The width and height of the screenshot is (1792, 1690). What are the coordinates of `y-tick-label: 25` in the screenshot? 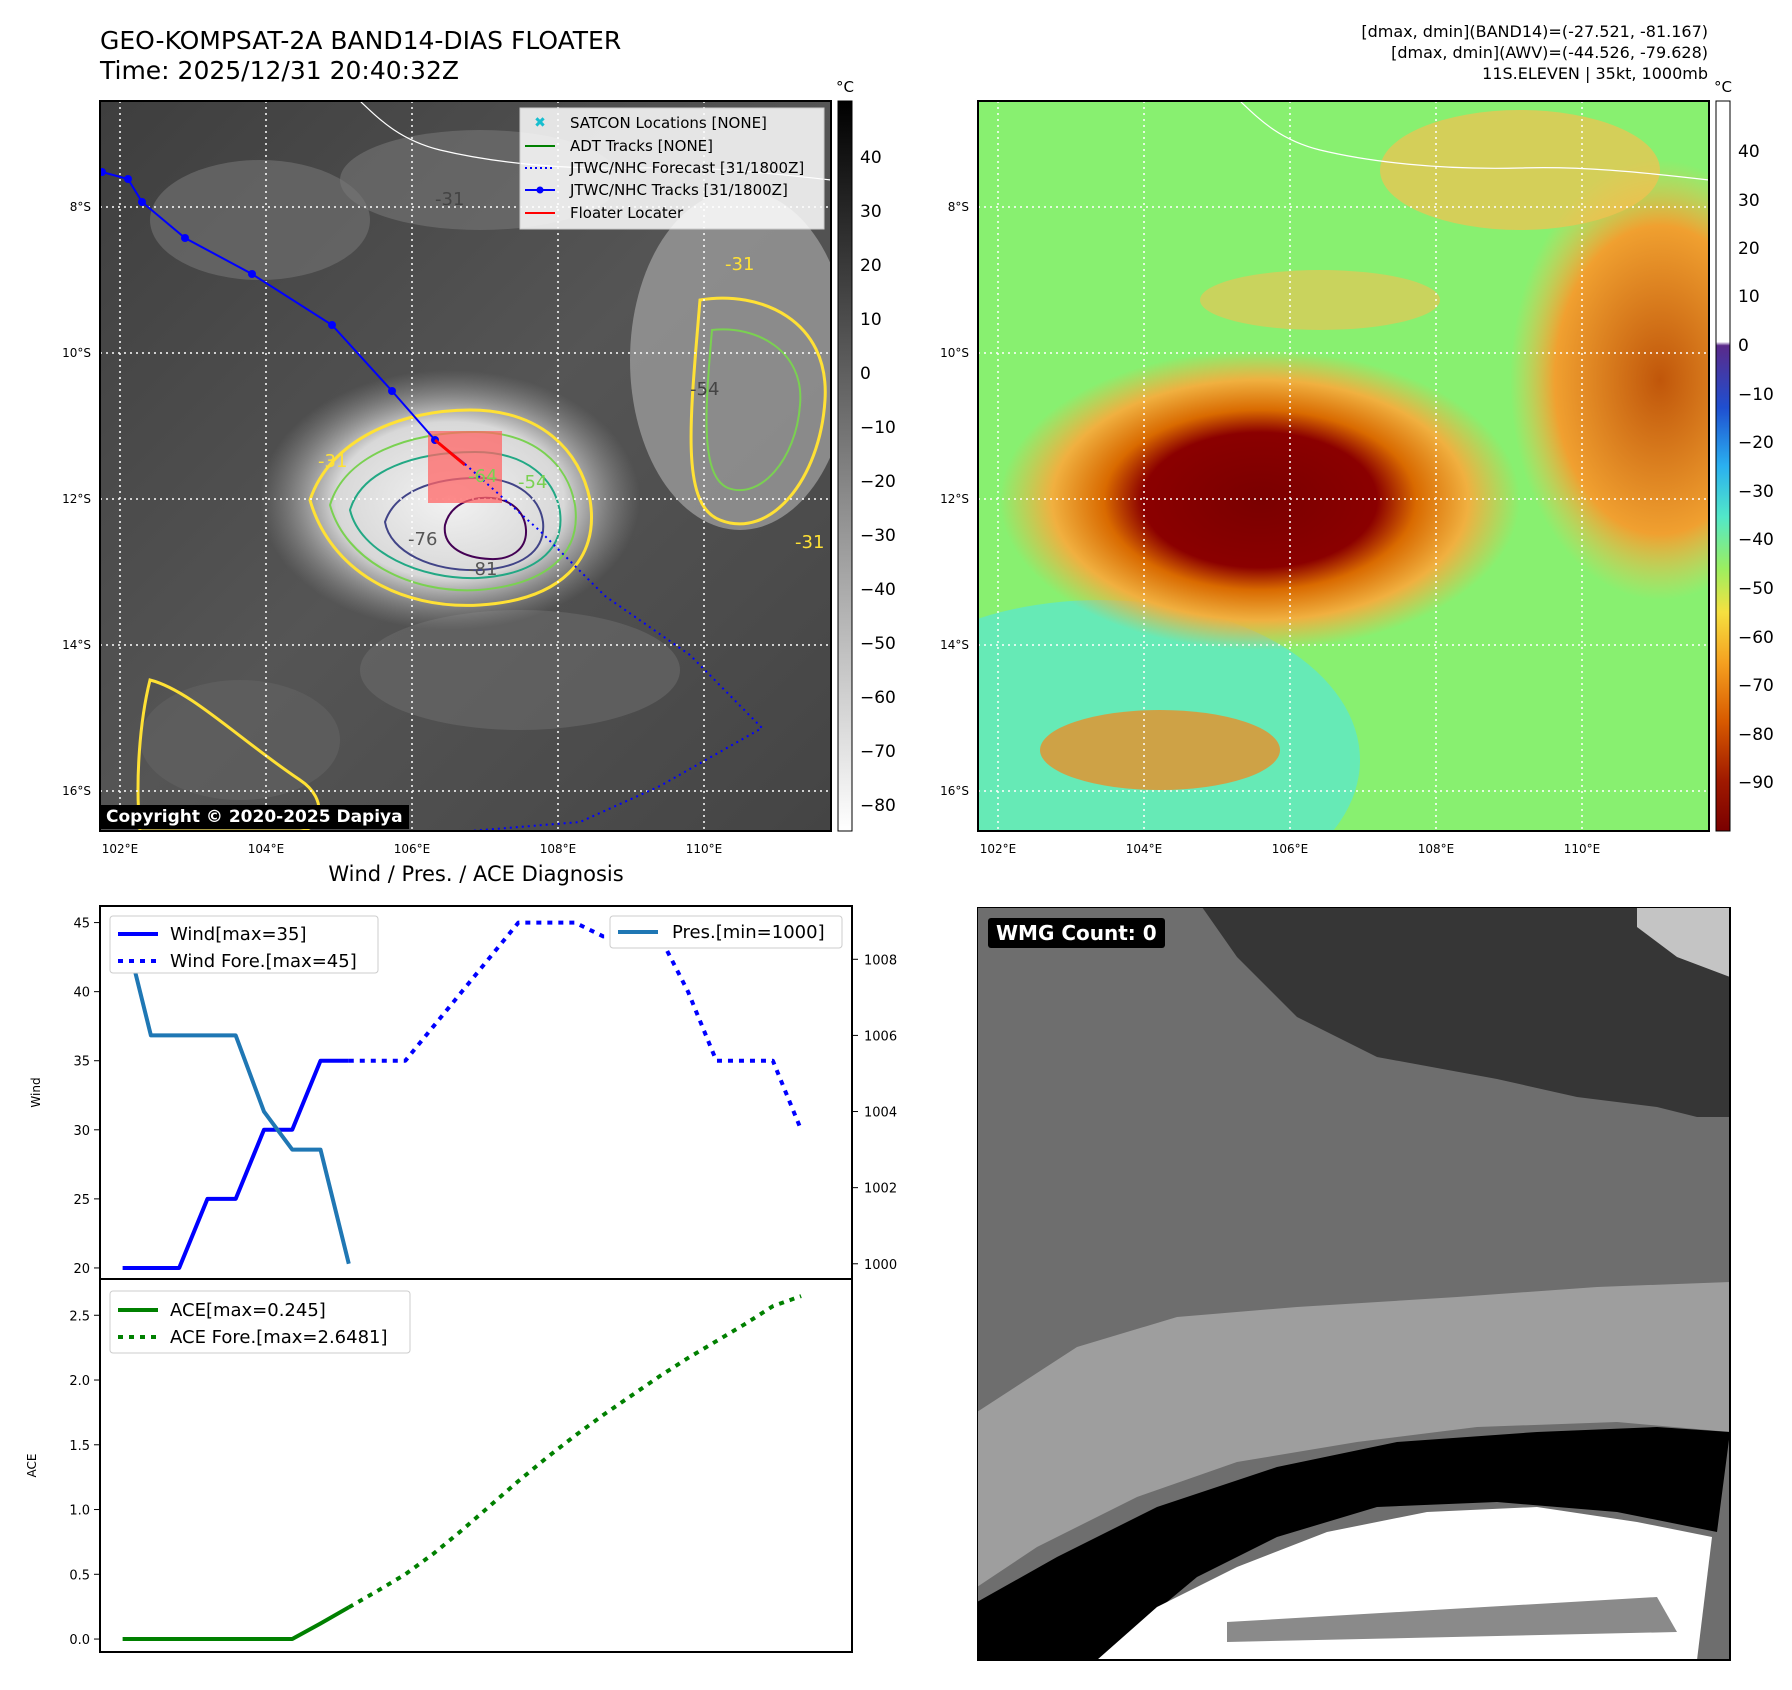 It's located at (81, 1200).